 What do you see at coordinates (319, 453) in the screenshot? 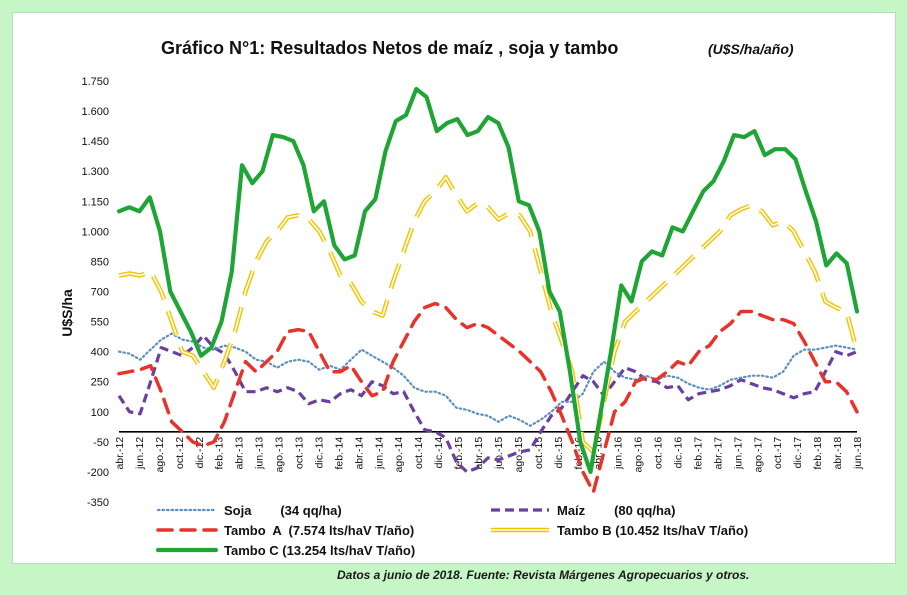
I see `x-tick-label: dic.-13` at bounding box center [319, 453].